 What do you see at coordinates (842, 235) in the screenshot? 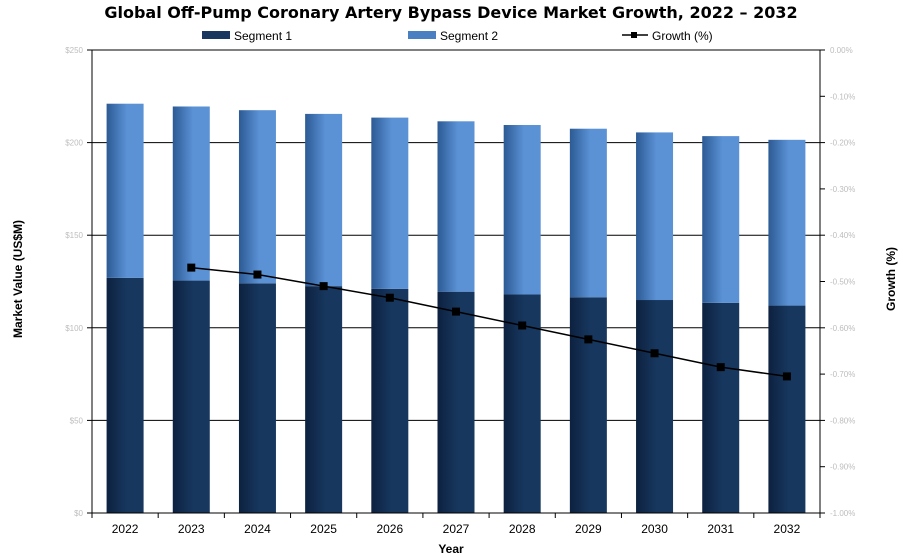
I see `y2-tick-label: -0.40%` at bounding box center [842, 235].